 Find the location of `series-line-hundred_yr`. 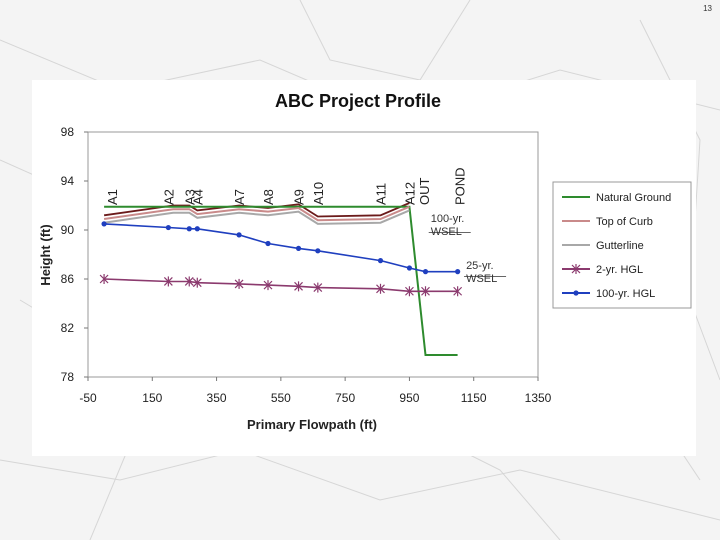

series-line-hundred_yr is located at coordinates (281, 248).